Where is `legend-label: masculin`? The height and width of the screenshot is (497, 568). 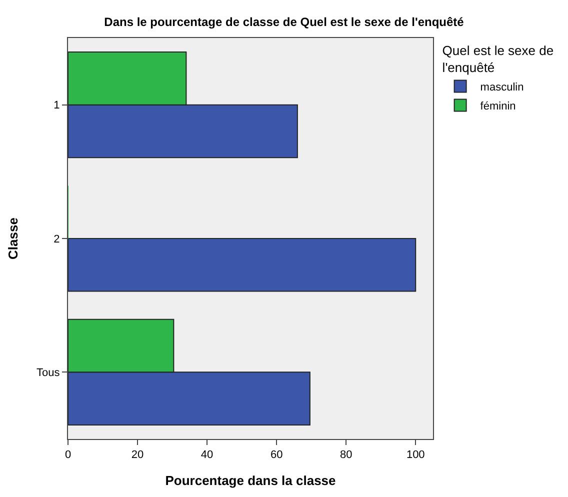
legend-label: masculin is located at coordinates (502, 88).